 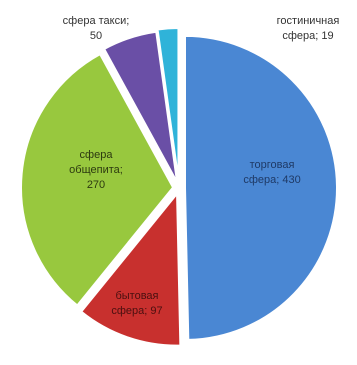 What do you see at coordinates (307, 36) in the screenshot?
I see `slice-label-line: сфера; 19` at bounding box center [307, 36].